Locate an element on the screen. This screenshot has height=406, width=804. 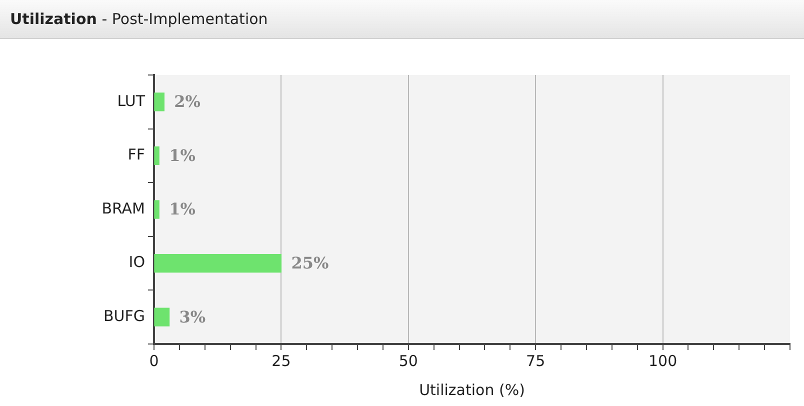
y-tick-label: FF is located at coordinates (136, 155).